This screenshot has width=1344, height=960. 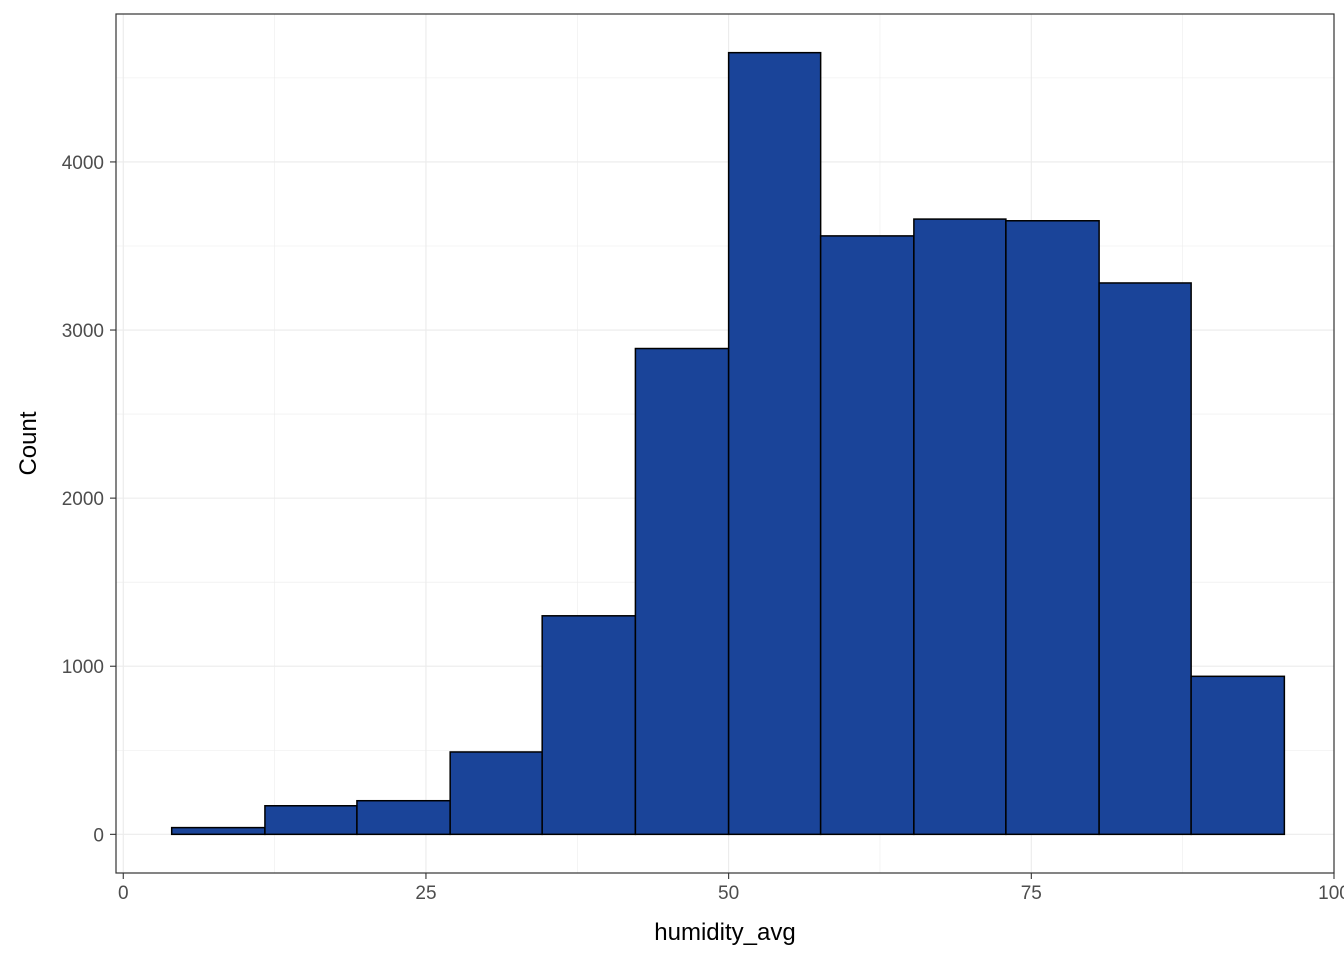 I want to click on y-tick-label: 4000, so click(x=83, y=163).